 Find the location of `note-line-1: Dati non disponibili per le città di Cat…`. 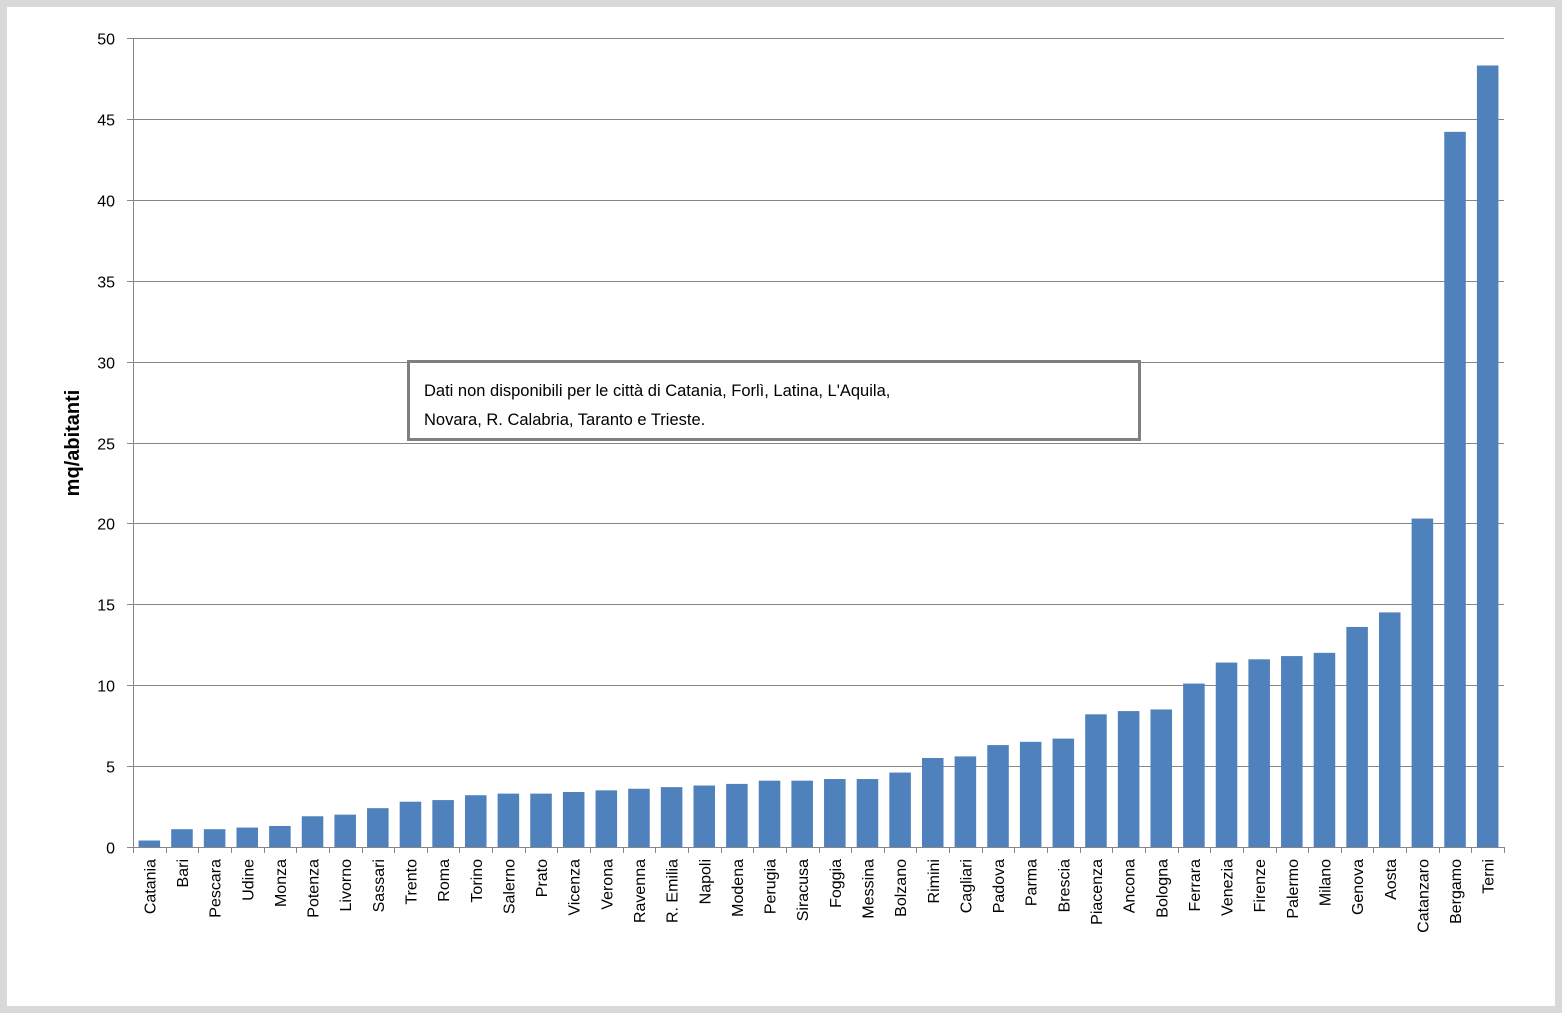

note-line-1: Dati non disponibili per le città di Cat… is located at coordinates (657, 391).